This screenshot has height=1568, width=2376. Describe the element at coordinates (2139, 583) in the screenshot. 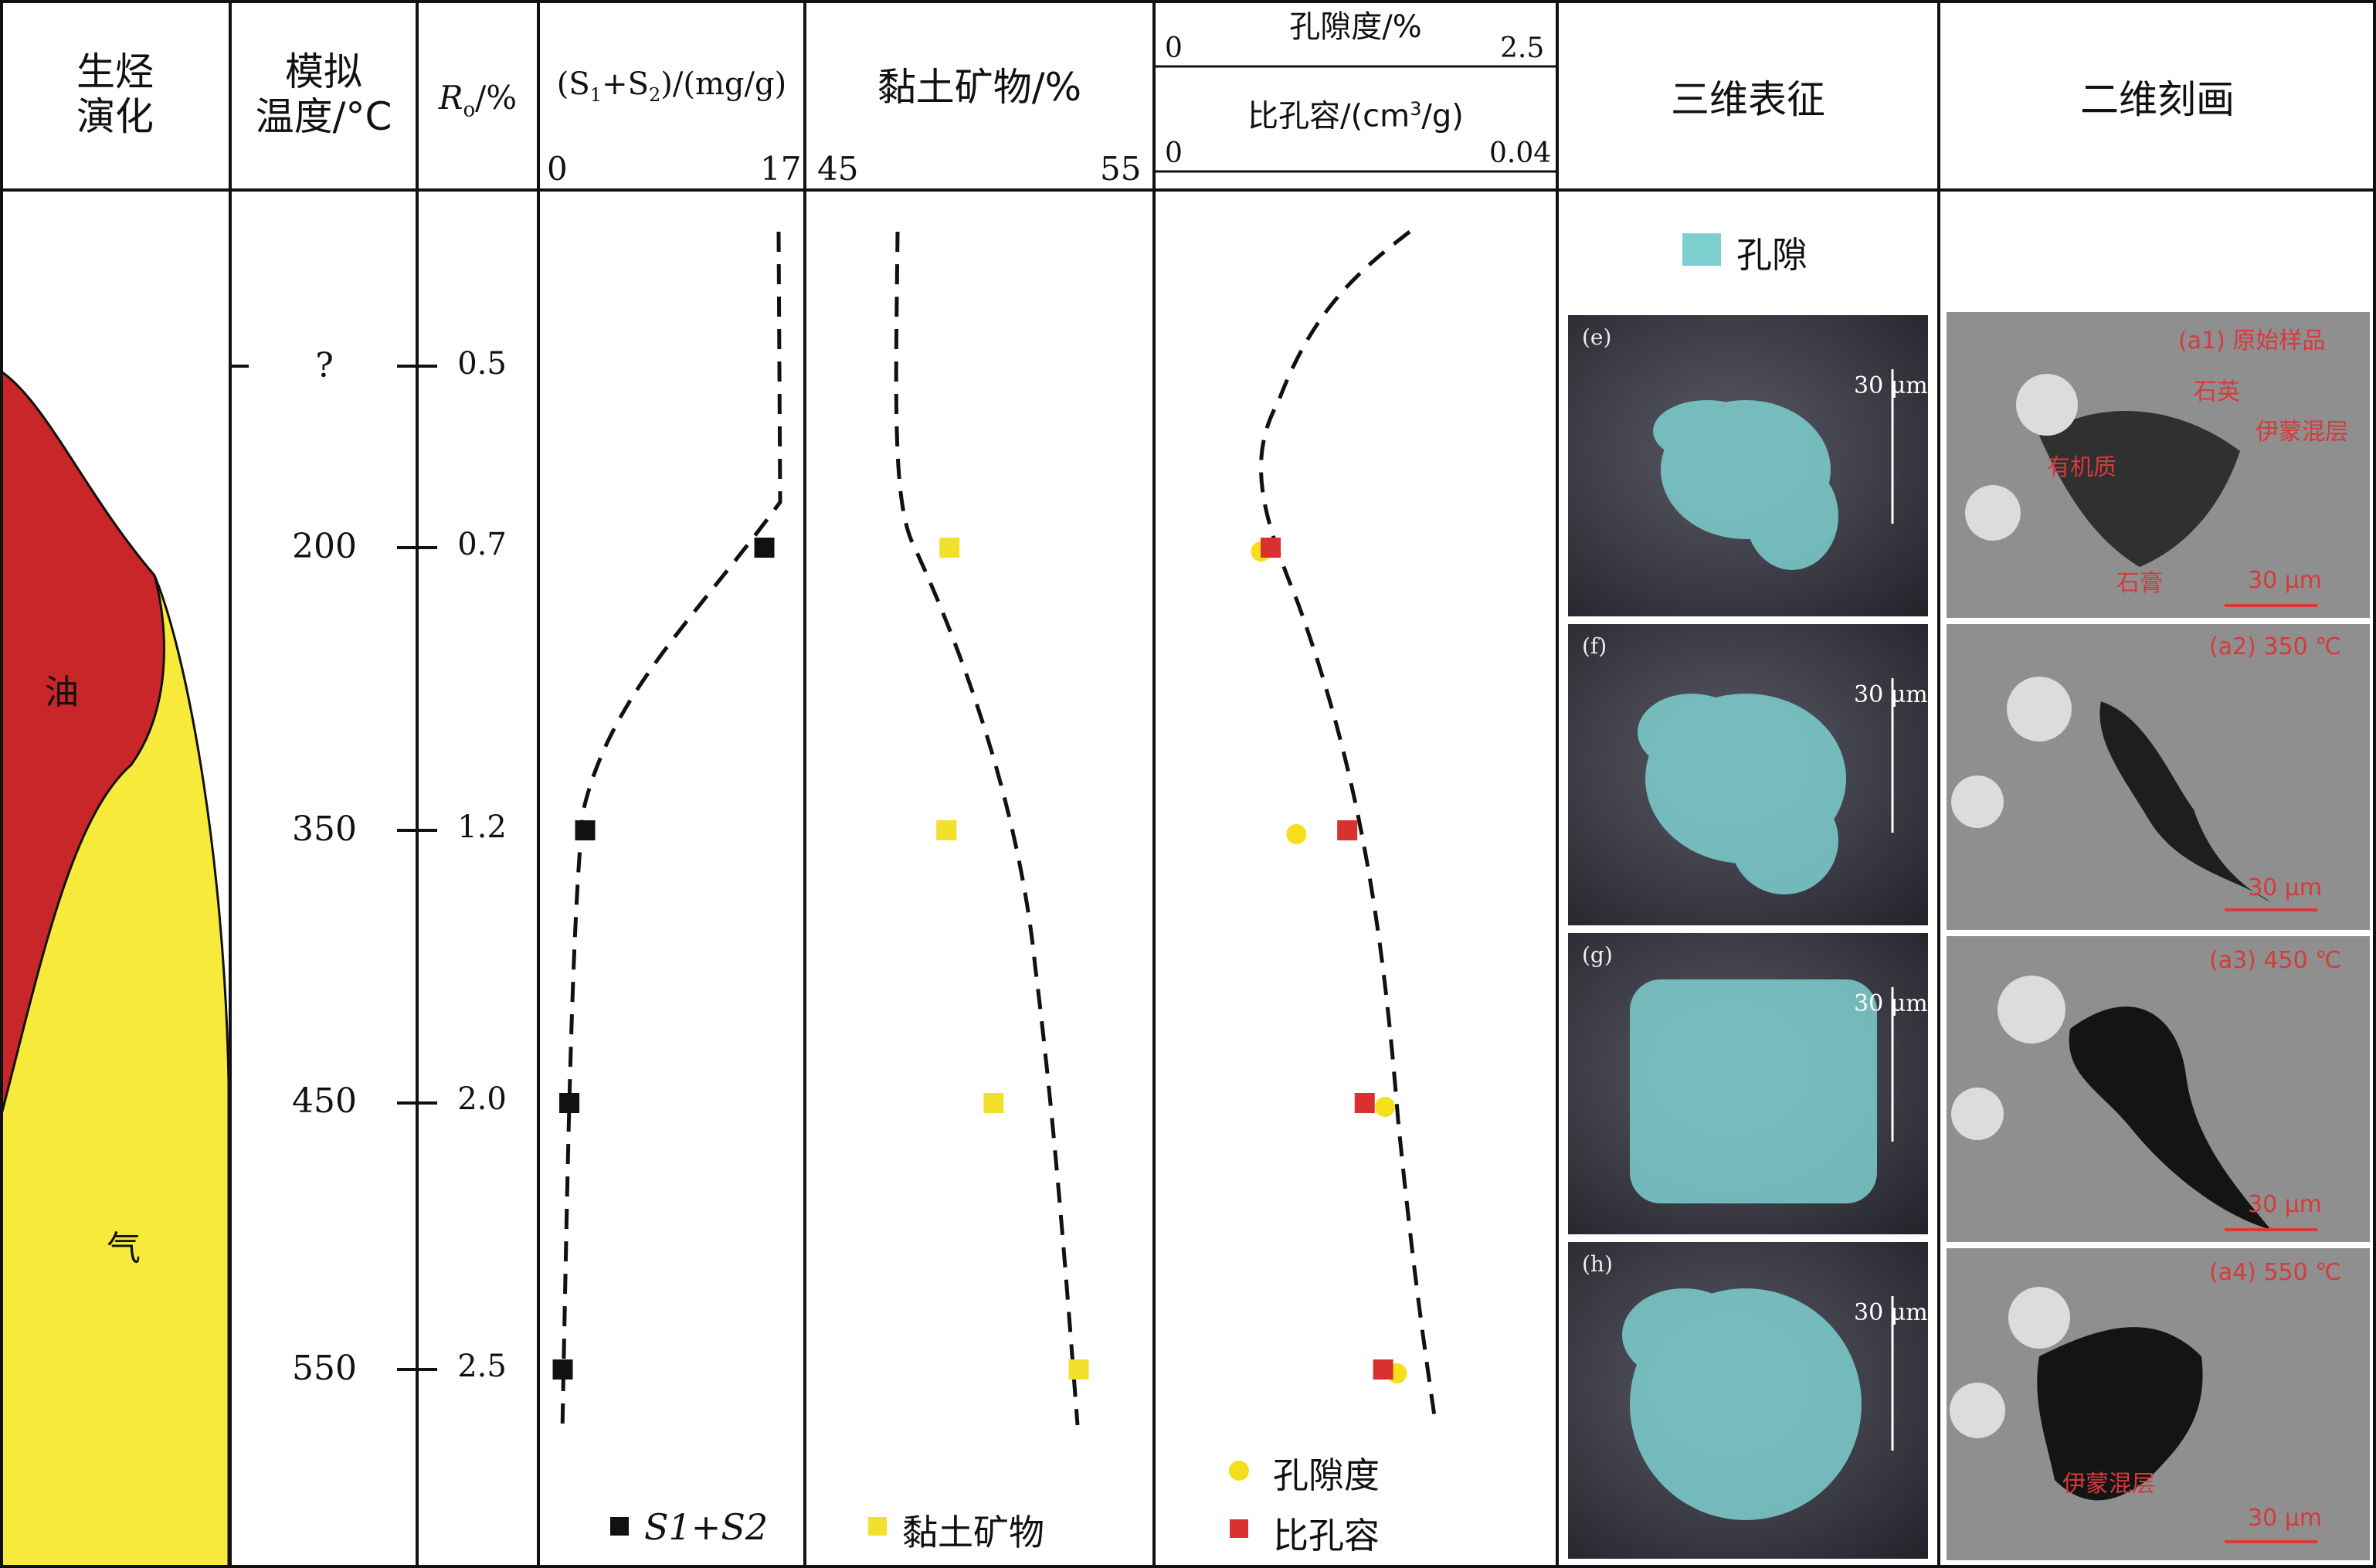

I see `panel-a1-note-gypsum: 石膏` at that location.